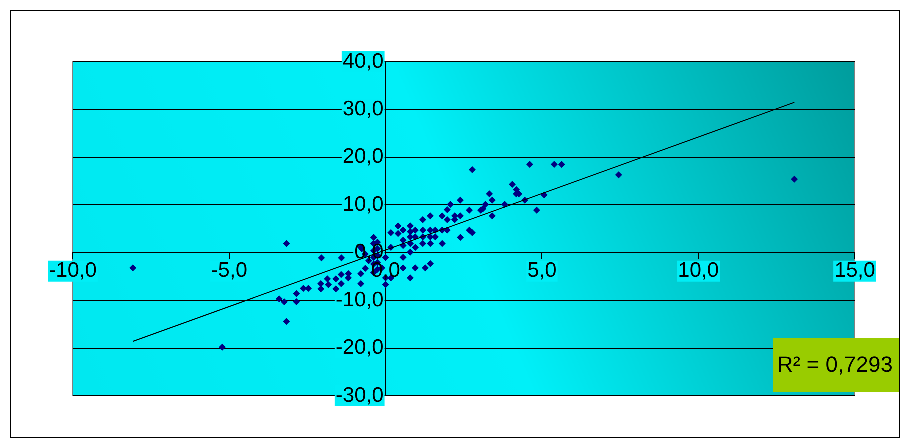 The width and height of the screenshot is (907, 444). Describe the element at coordinates (360, 300) in the screenshot. I see `y-tick-label: -10,0` at that location.